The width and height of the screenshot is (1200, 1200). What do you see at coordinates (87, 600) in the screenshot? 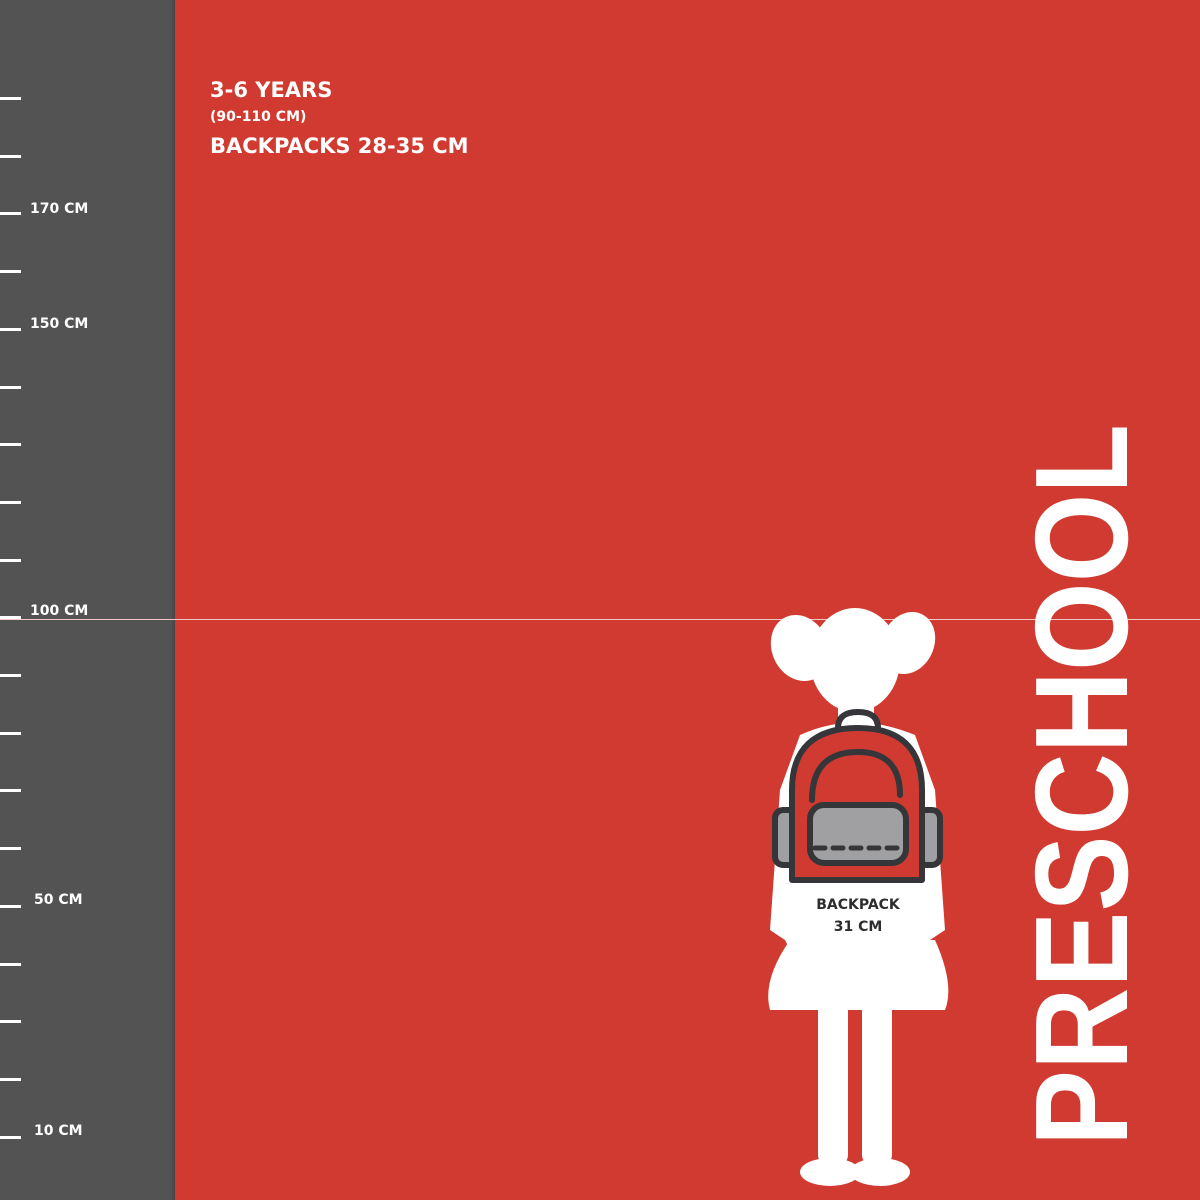
I see `height-ruler: 170 CM 150 CM 100 CM 50 CM 10 CM` at bounding box center [87, 600].